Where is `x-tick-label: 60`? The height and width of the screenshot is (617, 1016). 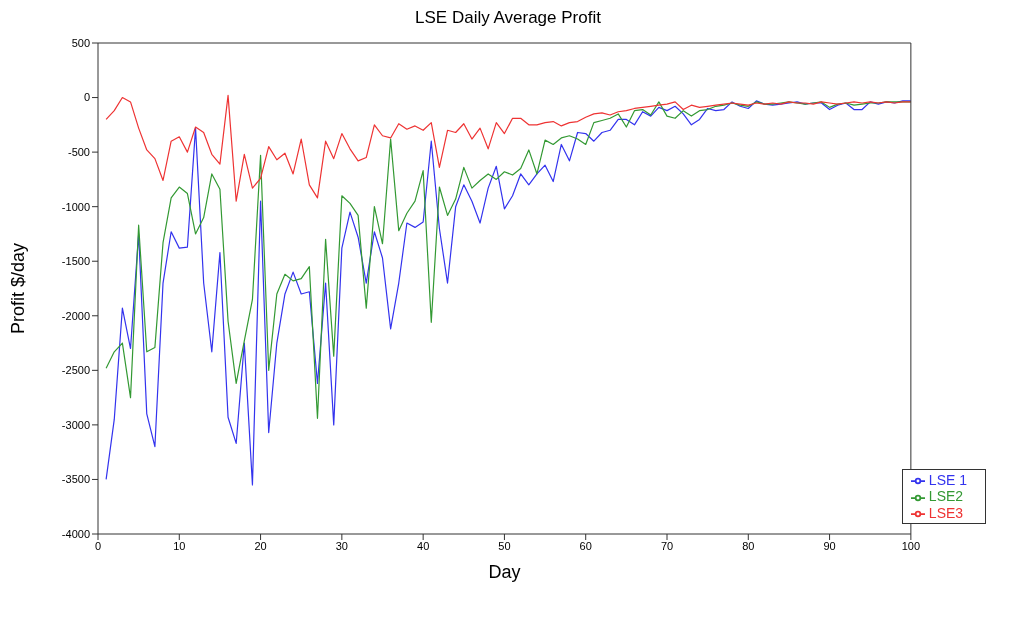
x-tick-label: 60 is located at coordinates (585, 545).